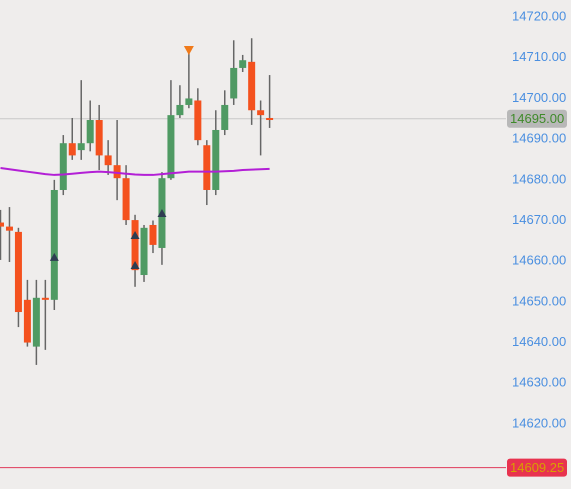 The image size is (571, 489). Describe the element at coordinates (539, 219) in the screenshot. I see `y-tick-label: 14670.00` at that location.